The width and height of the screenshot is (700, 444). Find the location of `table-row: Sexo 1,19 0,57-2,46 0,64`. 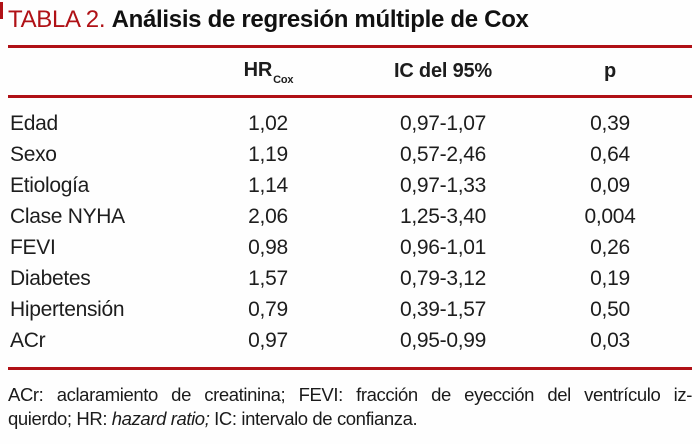

table-row: Sexo 1,19 0,57-2,46 0,64 is located at coordinates (350, 154).